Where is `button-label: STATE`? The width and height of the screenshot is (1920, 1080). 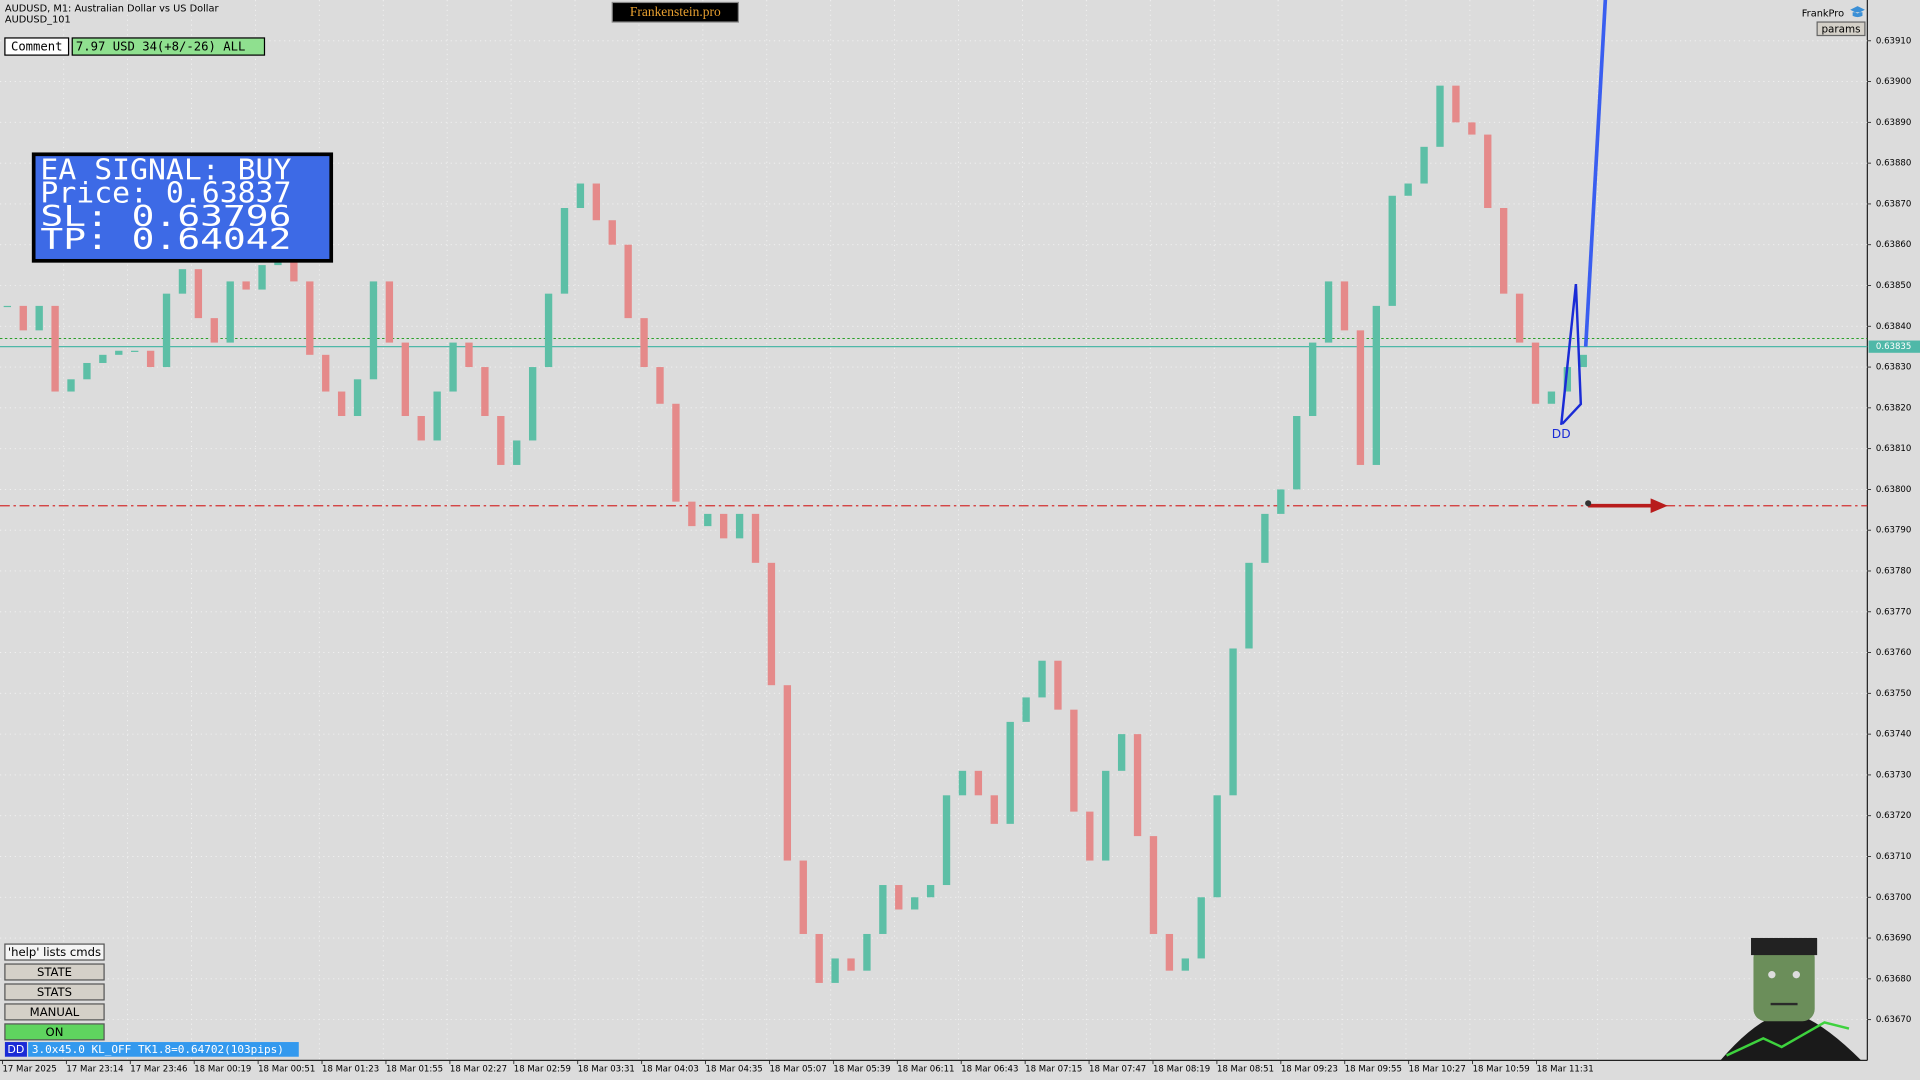
button-label: STATE is located at coordinates (54, 972).